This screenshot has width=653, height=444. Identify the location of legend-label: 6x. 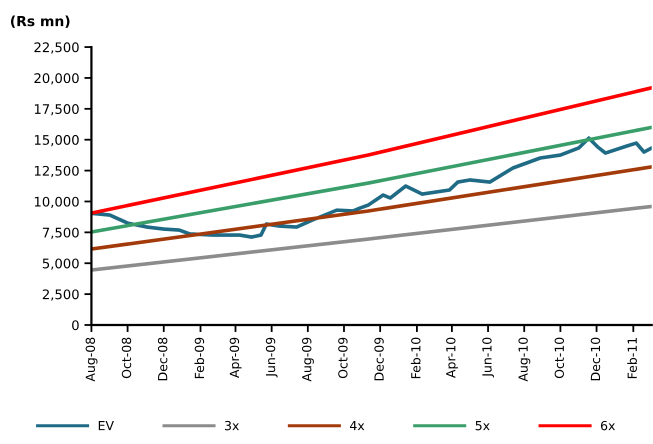
(608, 425).